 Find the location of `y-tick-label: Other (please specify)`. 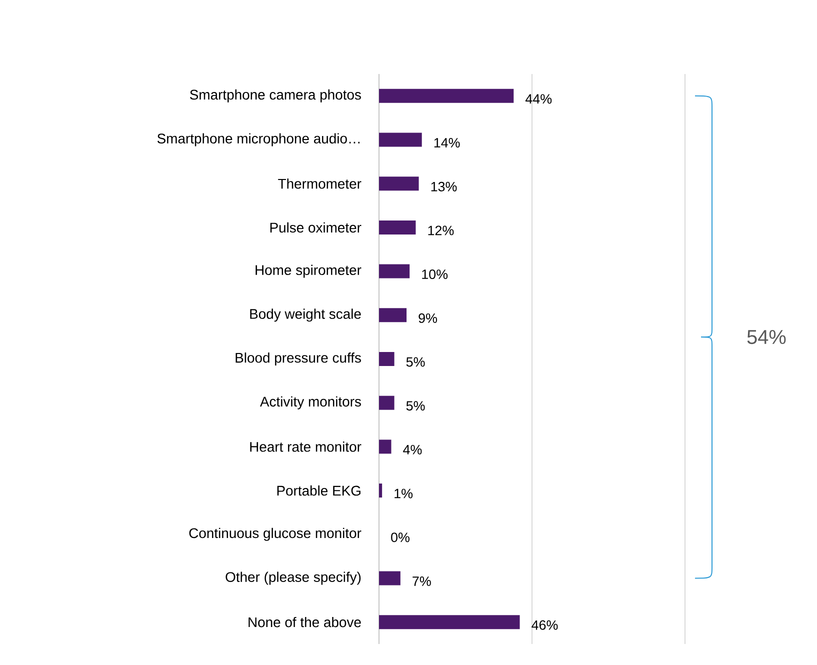

y-tick-label: Other (please specify) is located at coordinates (293, 578).